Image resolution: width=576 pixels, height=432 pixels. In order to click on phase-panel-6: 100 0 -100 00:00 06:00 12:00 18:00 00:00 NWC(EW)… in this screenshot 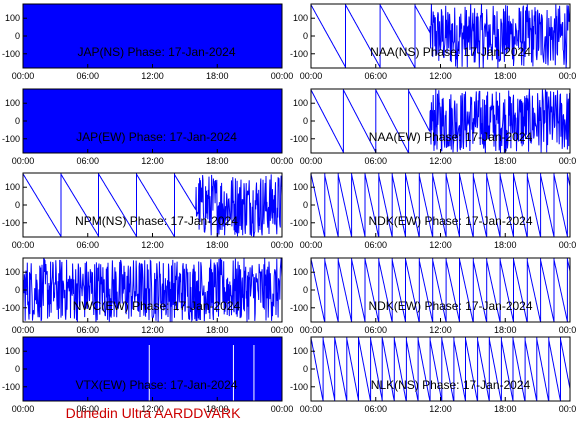, I will do `click(148, 296)`.